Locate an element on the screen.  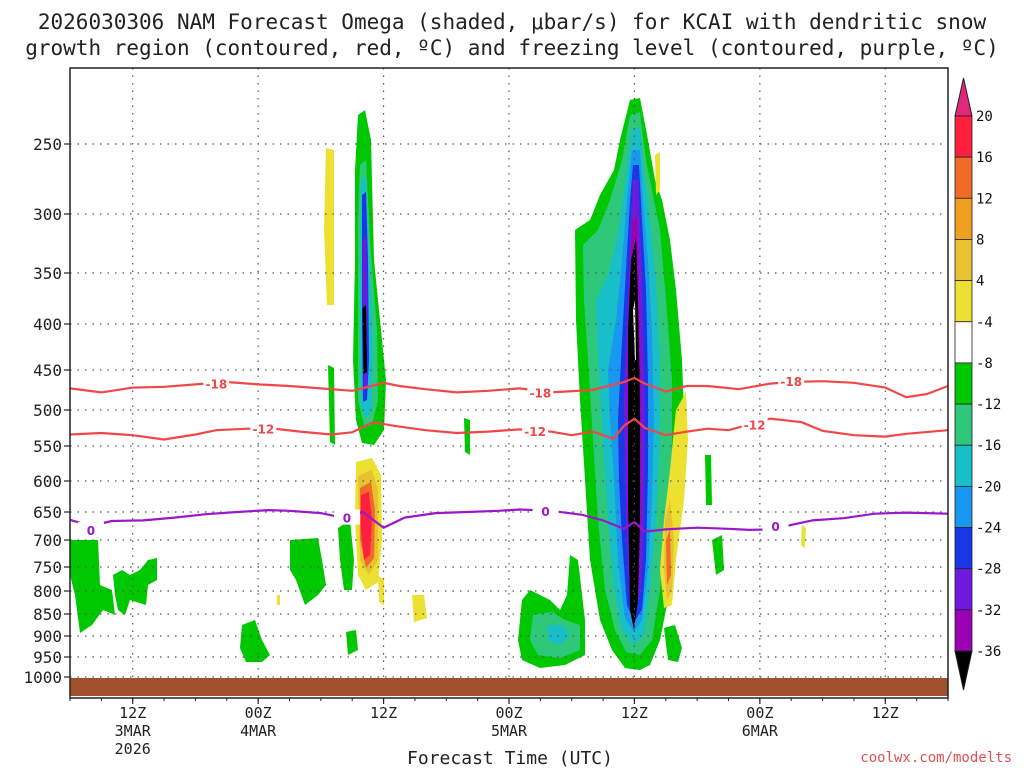
omega-positive-yellow-a is located at coordinates (329, 226).